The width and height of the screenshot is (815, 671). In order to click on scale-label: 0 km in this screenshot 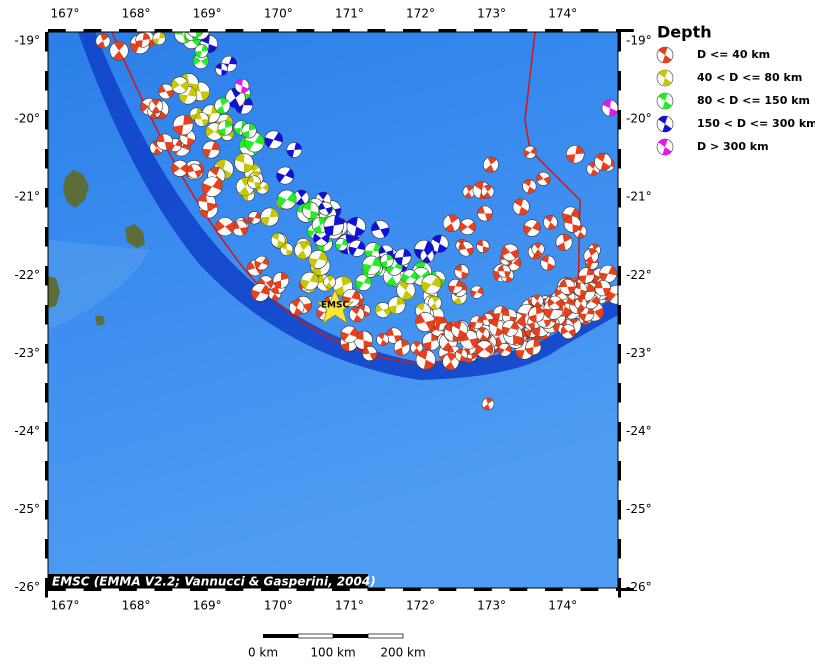, I will do `click(263, 653)`.